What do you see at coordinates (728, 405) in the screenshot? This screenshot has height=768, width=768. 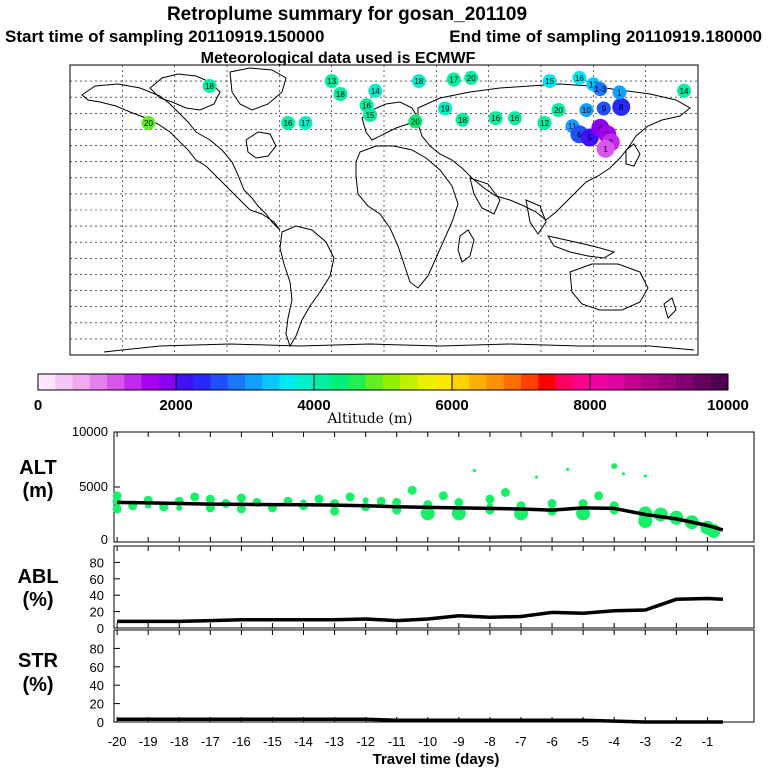 I see `colorbar-tick-label: 10000` at bounding box center [728, 405].